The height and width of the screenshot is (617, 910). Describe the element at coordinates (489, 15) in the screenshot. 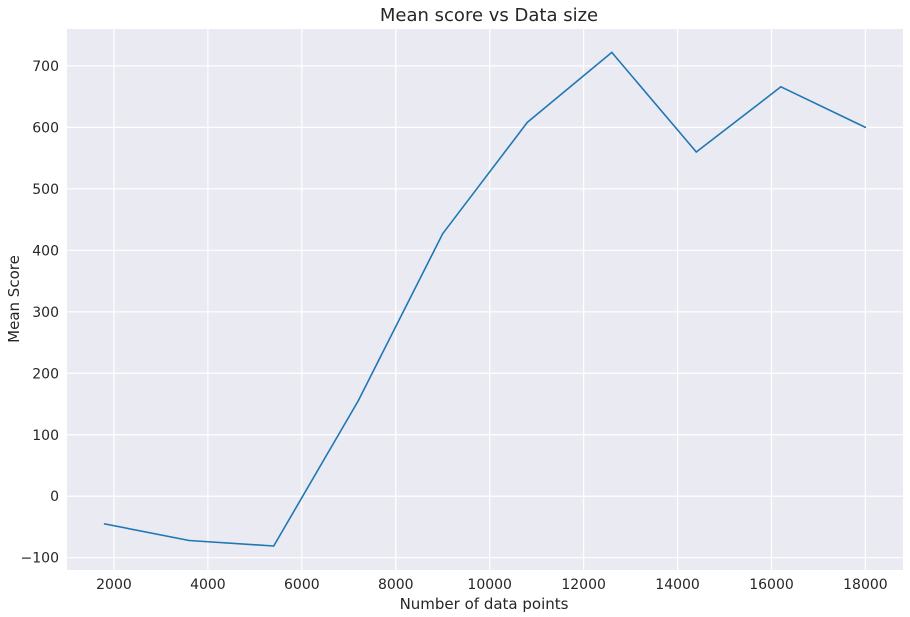

I see `chart-title: Mean score vs Data size` at that location.